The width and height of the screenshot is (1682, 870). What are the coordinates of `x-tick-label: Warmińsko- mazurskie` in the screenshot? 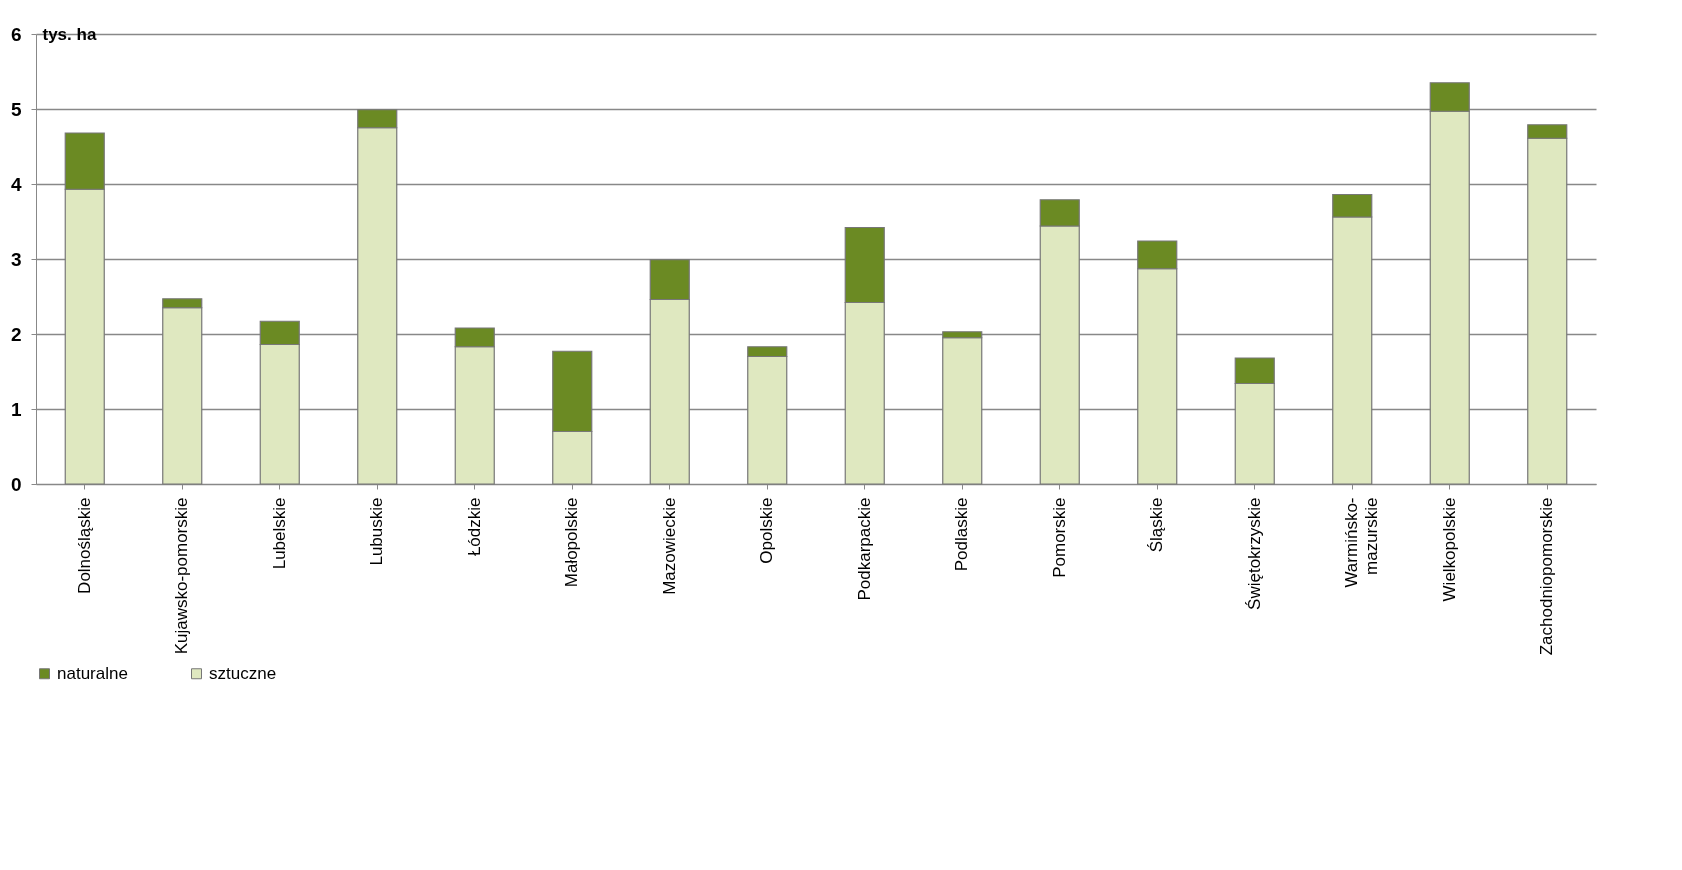 It's located at (1362, 542).